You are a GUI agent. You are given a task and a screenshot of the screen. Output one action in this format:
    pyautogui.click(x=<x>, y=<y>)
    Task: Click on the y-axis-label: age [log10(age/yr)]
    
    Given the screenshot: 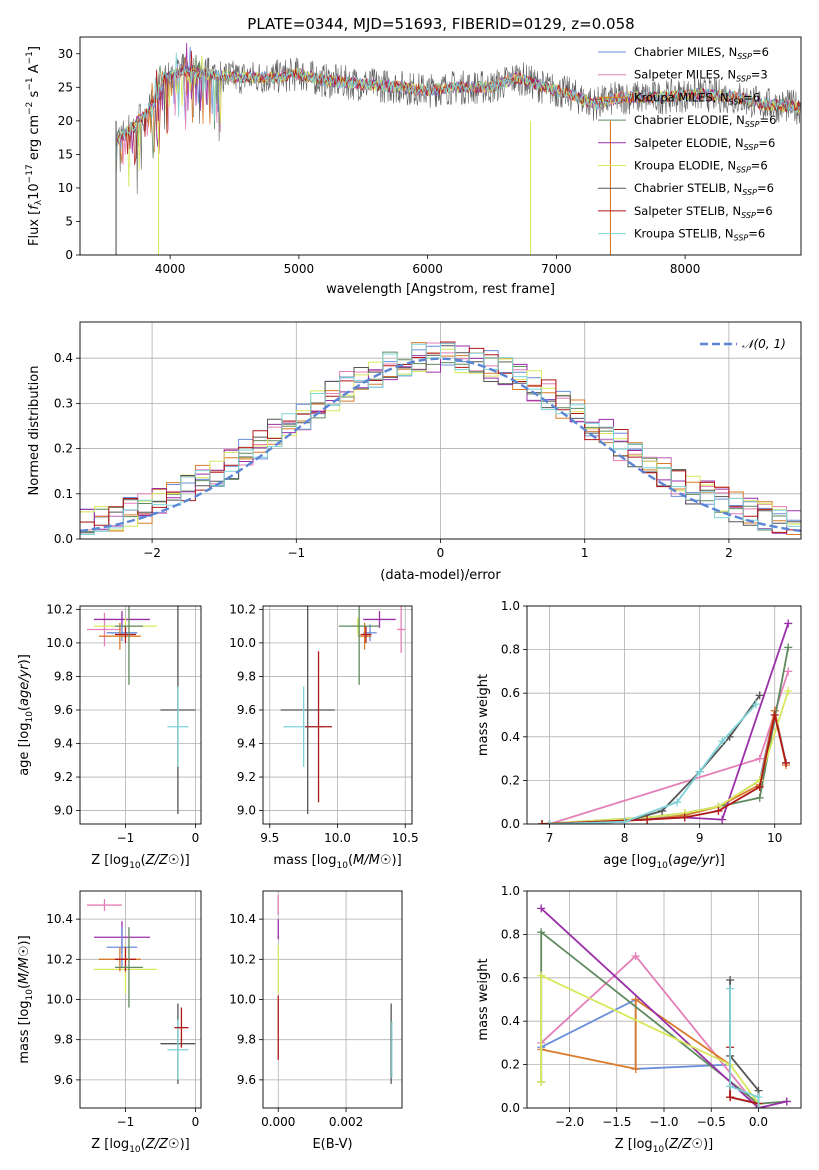 What is the action you would take?
    pyautogui.click(x=26, y=715)
    